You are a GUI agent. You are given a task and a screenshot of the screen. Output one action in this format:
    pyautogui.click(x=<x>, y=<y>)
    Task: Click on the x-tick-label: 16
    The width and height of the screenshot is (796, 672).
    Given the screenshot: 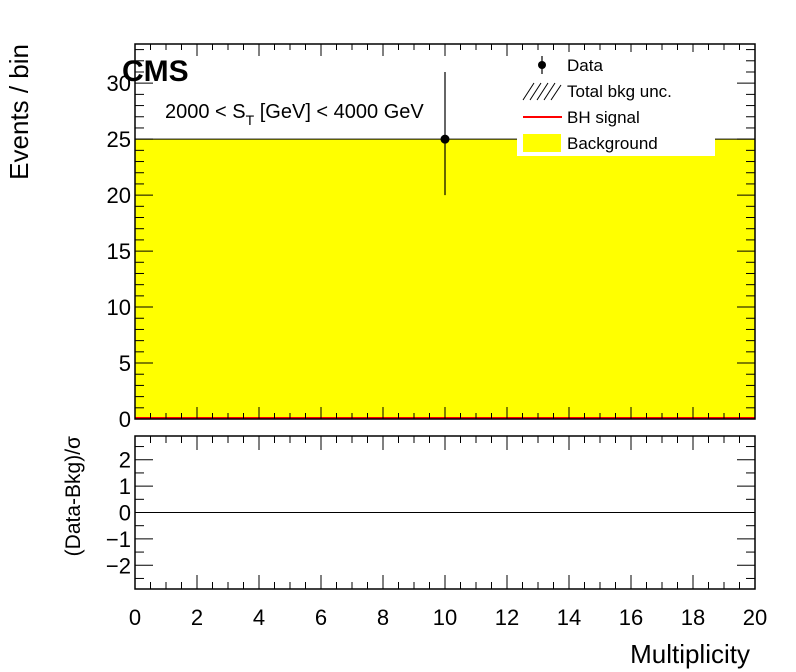 What is the action you would take?
    pyautogui.click(x=631, y=617)
    